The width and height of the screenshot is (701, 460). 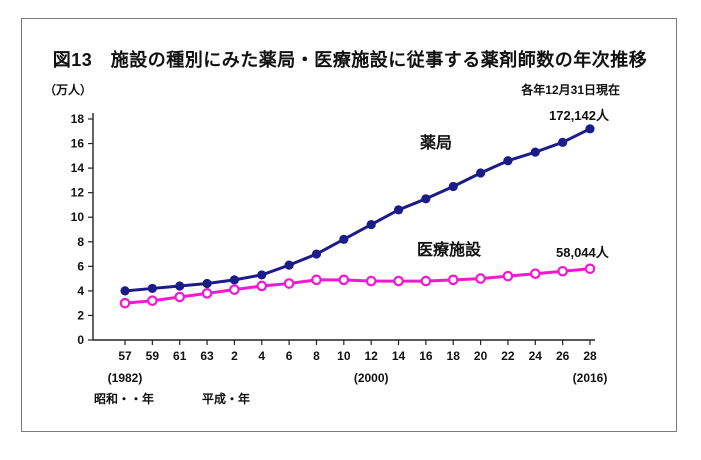 What do you see at coordinates (125, 356) in the screenshot?
I see `x-tick-label: 57` at bounding box center [125, 356].